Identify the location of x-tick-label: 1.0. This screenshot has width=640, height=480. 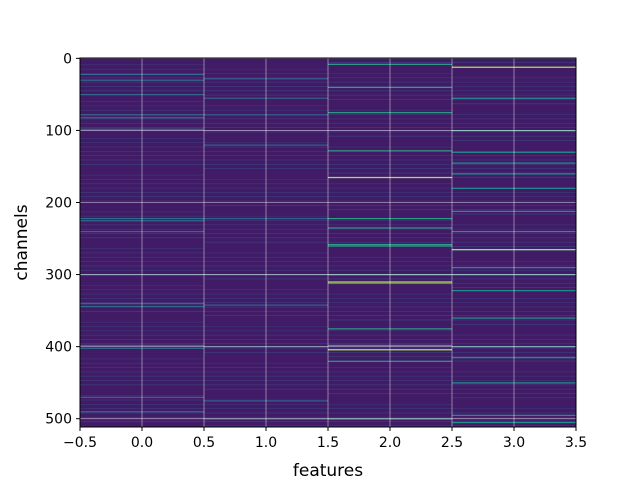
(266, 443).